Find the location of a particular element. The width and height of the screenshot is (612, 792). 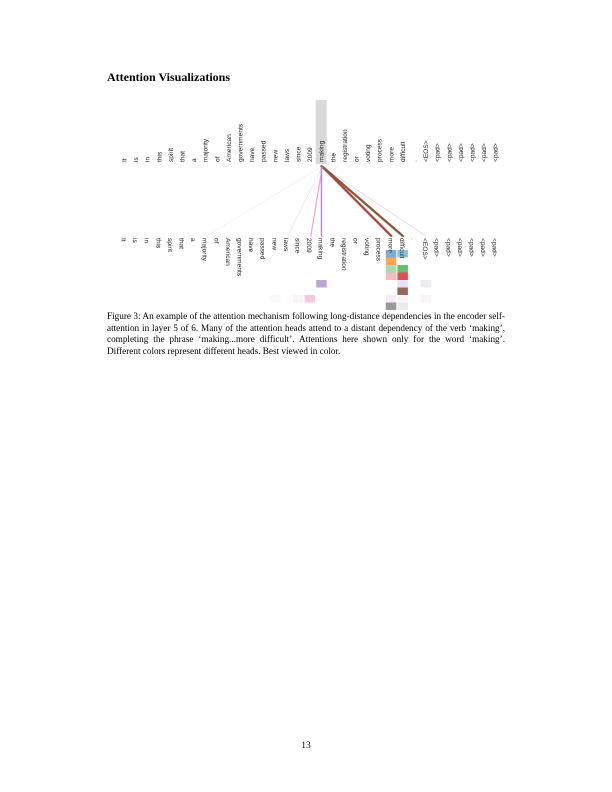

bottom-token-label: the is located at coordinates (331, 242).